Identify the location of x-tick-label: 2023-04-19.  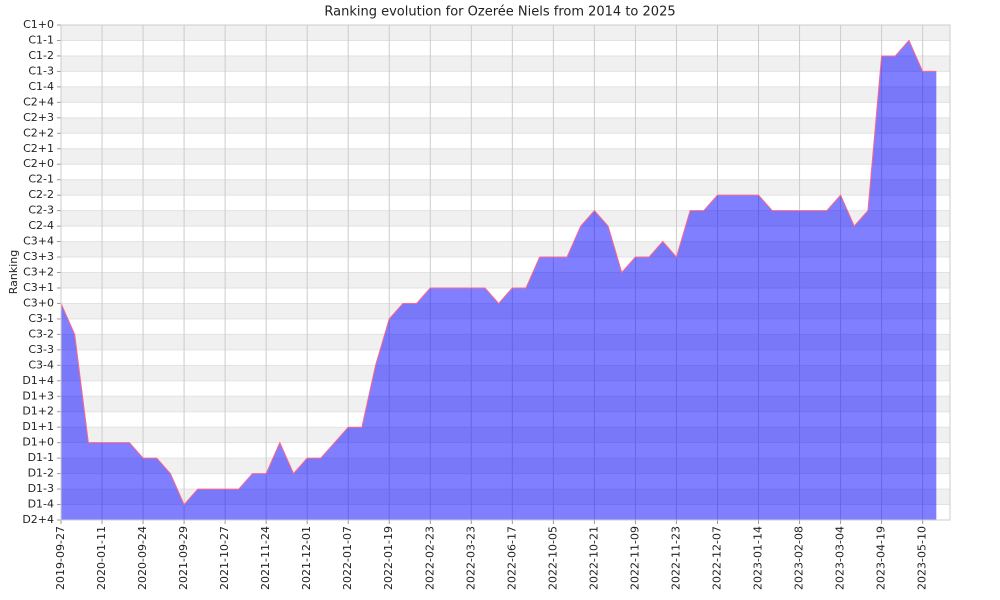
(881, 558).